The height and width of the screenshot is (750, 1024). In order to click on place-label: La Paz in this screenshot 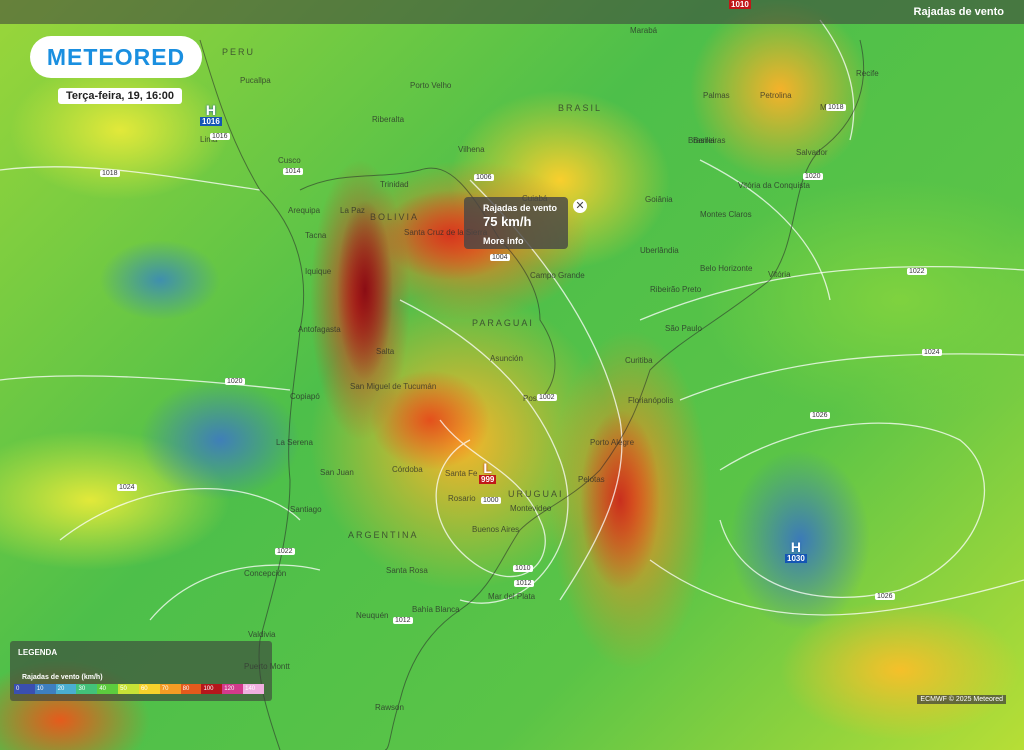, I will do `click(352, 210)`.